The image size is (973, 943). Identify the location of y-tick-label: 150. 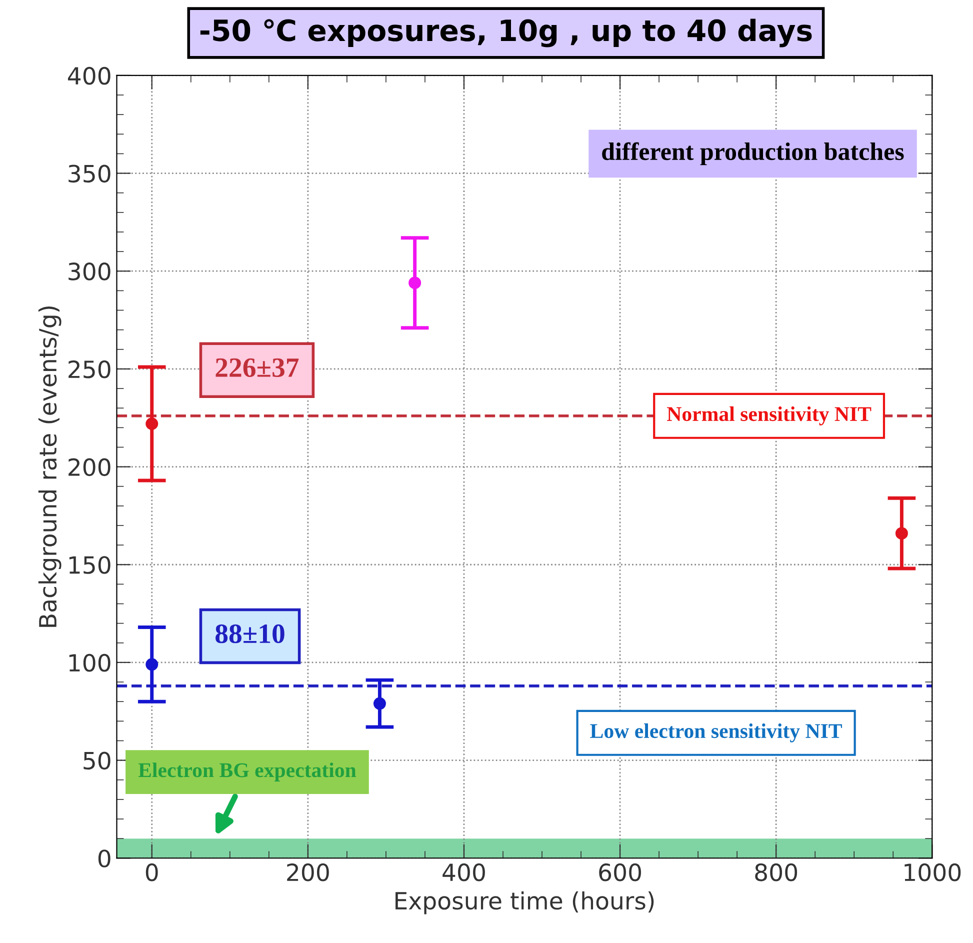
(89, 565).